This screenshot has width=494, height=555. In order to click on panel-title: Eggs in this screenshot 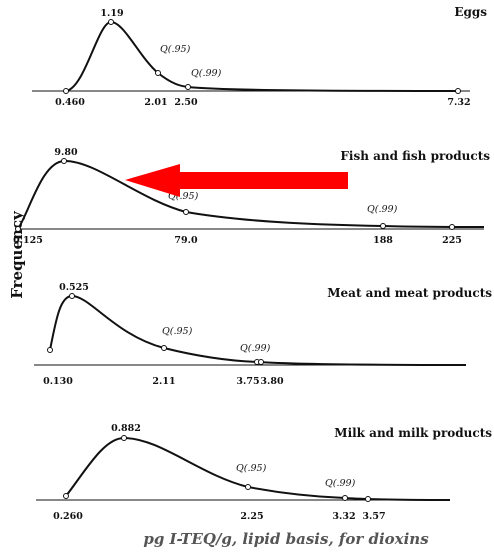, I will do `click(470, 12)`.